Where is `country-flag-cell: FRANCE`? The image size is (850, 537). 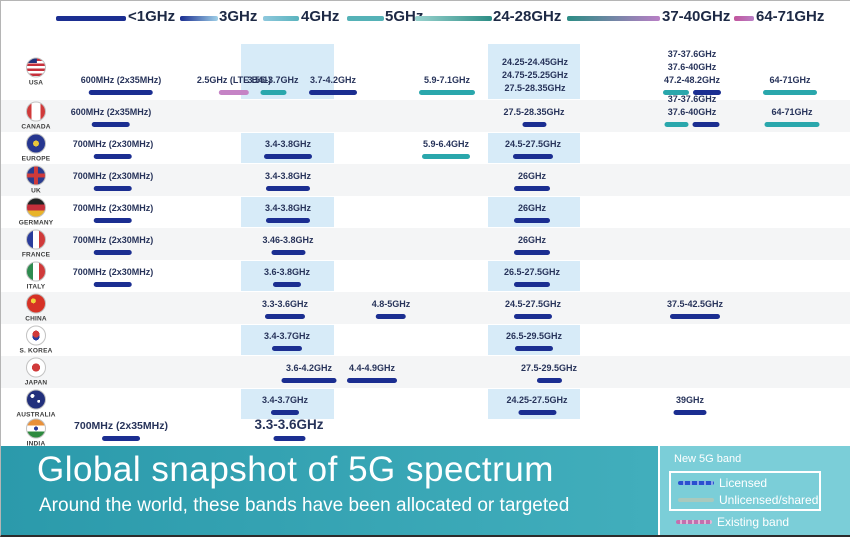
country-flag-cell: FRANCE is located at coordinates (36, 244).